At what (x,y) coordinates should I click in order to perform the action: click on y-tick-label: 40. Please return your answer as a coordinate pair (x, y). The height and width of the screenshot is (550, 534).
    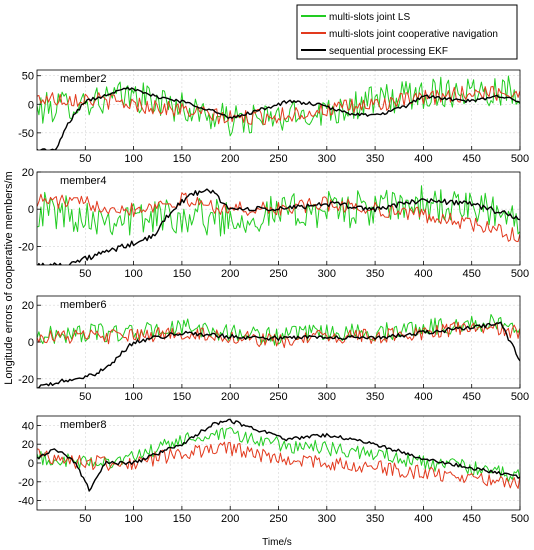
    Looking at the image, I should click on (28, 426).